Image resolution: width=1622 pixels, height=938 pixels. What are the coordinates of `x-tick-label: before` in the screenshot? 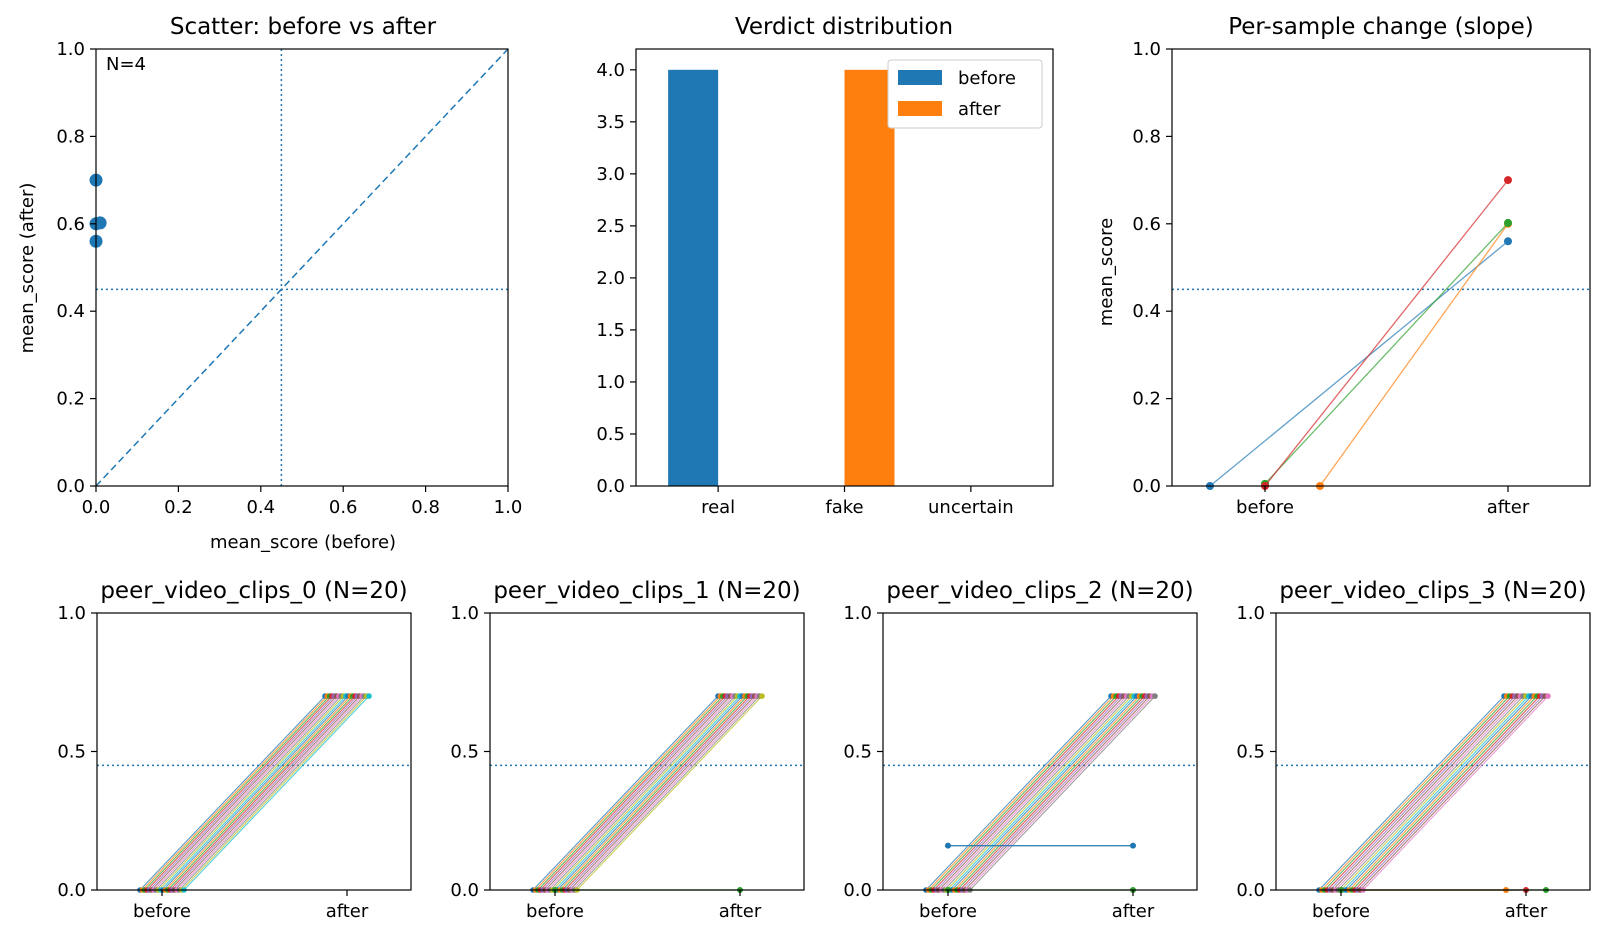 It's located at (555, 911).